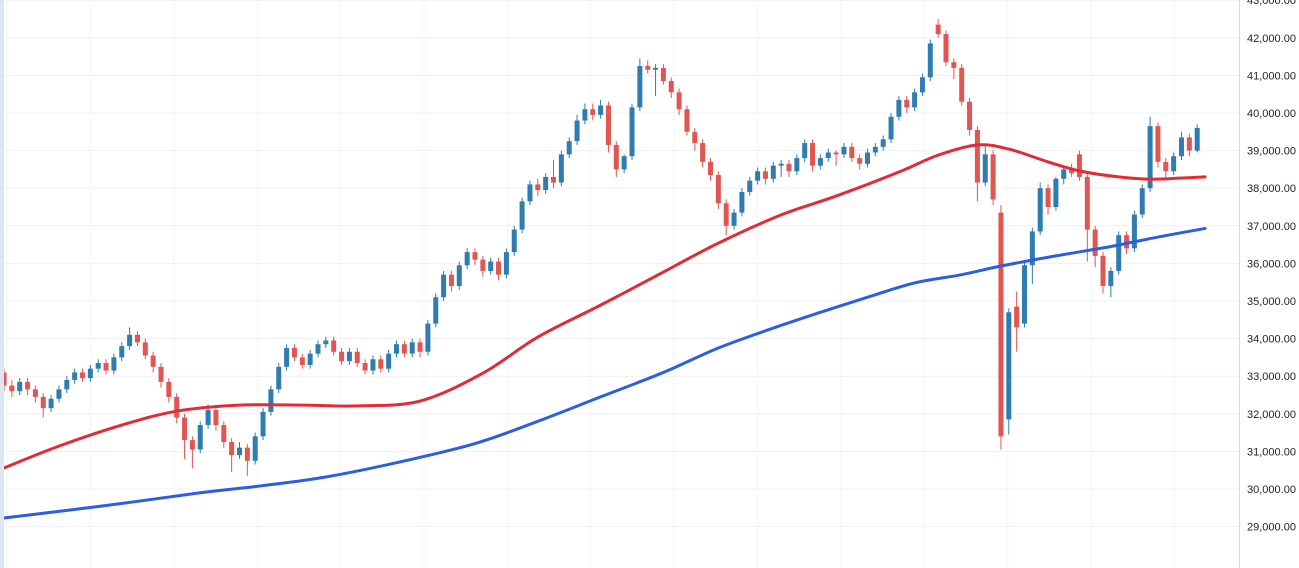 The height and width of the screenshot is (568, 1299). I want to click on price-tick-label: 32,000.00, so click(1271, 415).